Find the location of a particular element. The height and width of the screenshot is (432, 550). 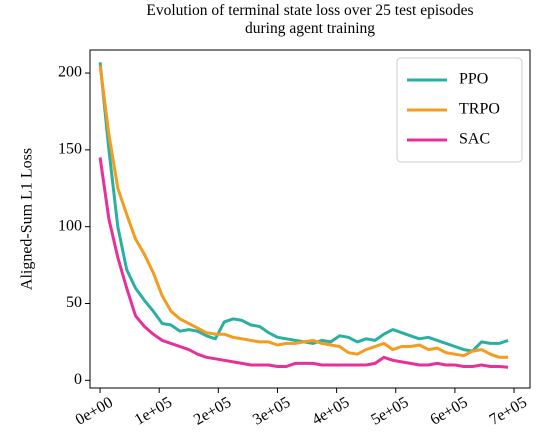

legend-label: TRPO is located at coordinates (479, 109).